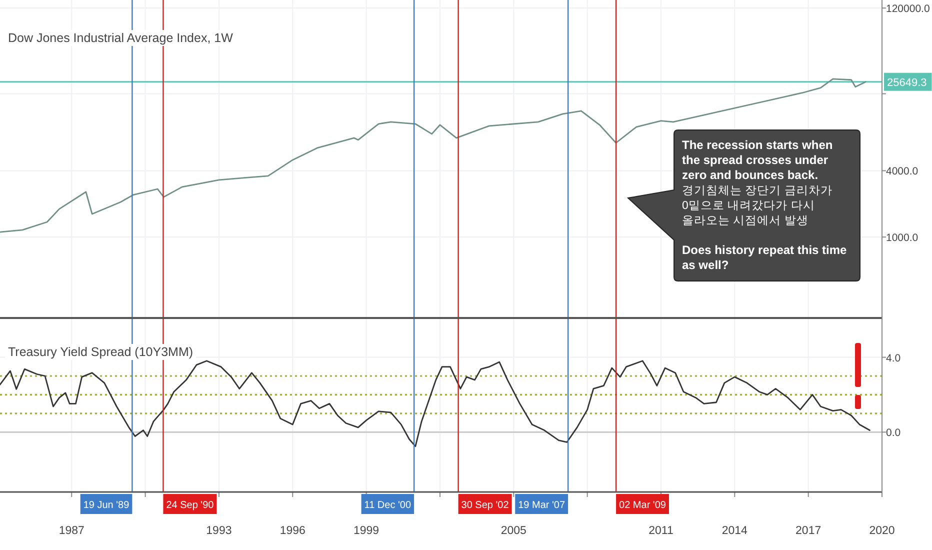 The image size is (932, 550). I want to click on text: Dow Jones Industrial Average Index, 1W, so click(121, 38).